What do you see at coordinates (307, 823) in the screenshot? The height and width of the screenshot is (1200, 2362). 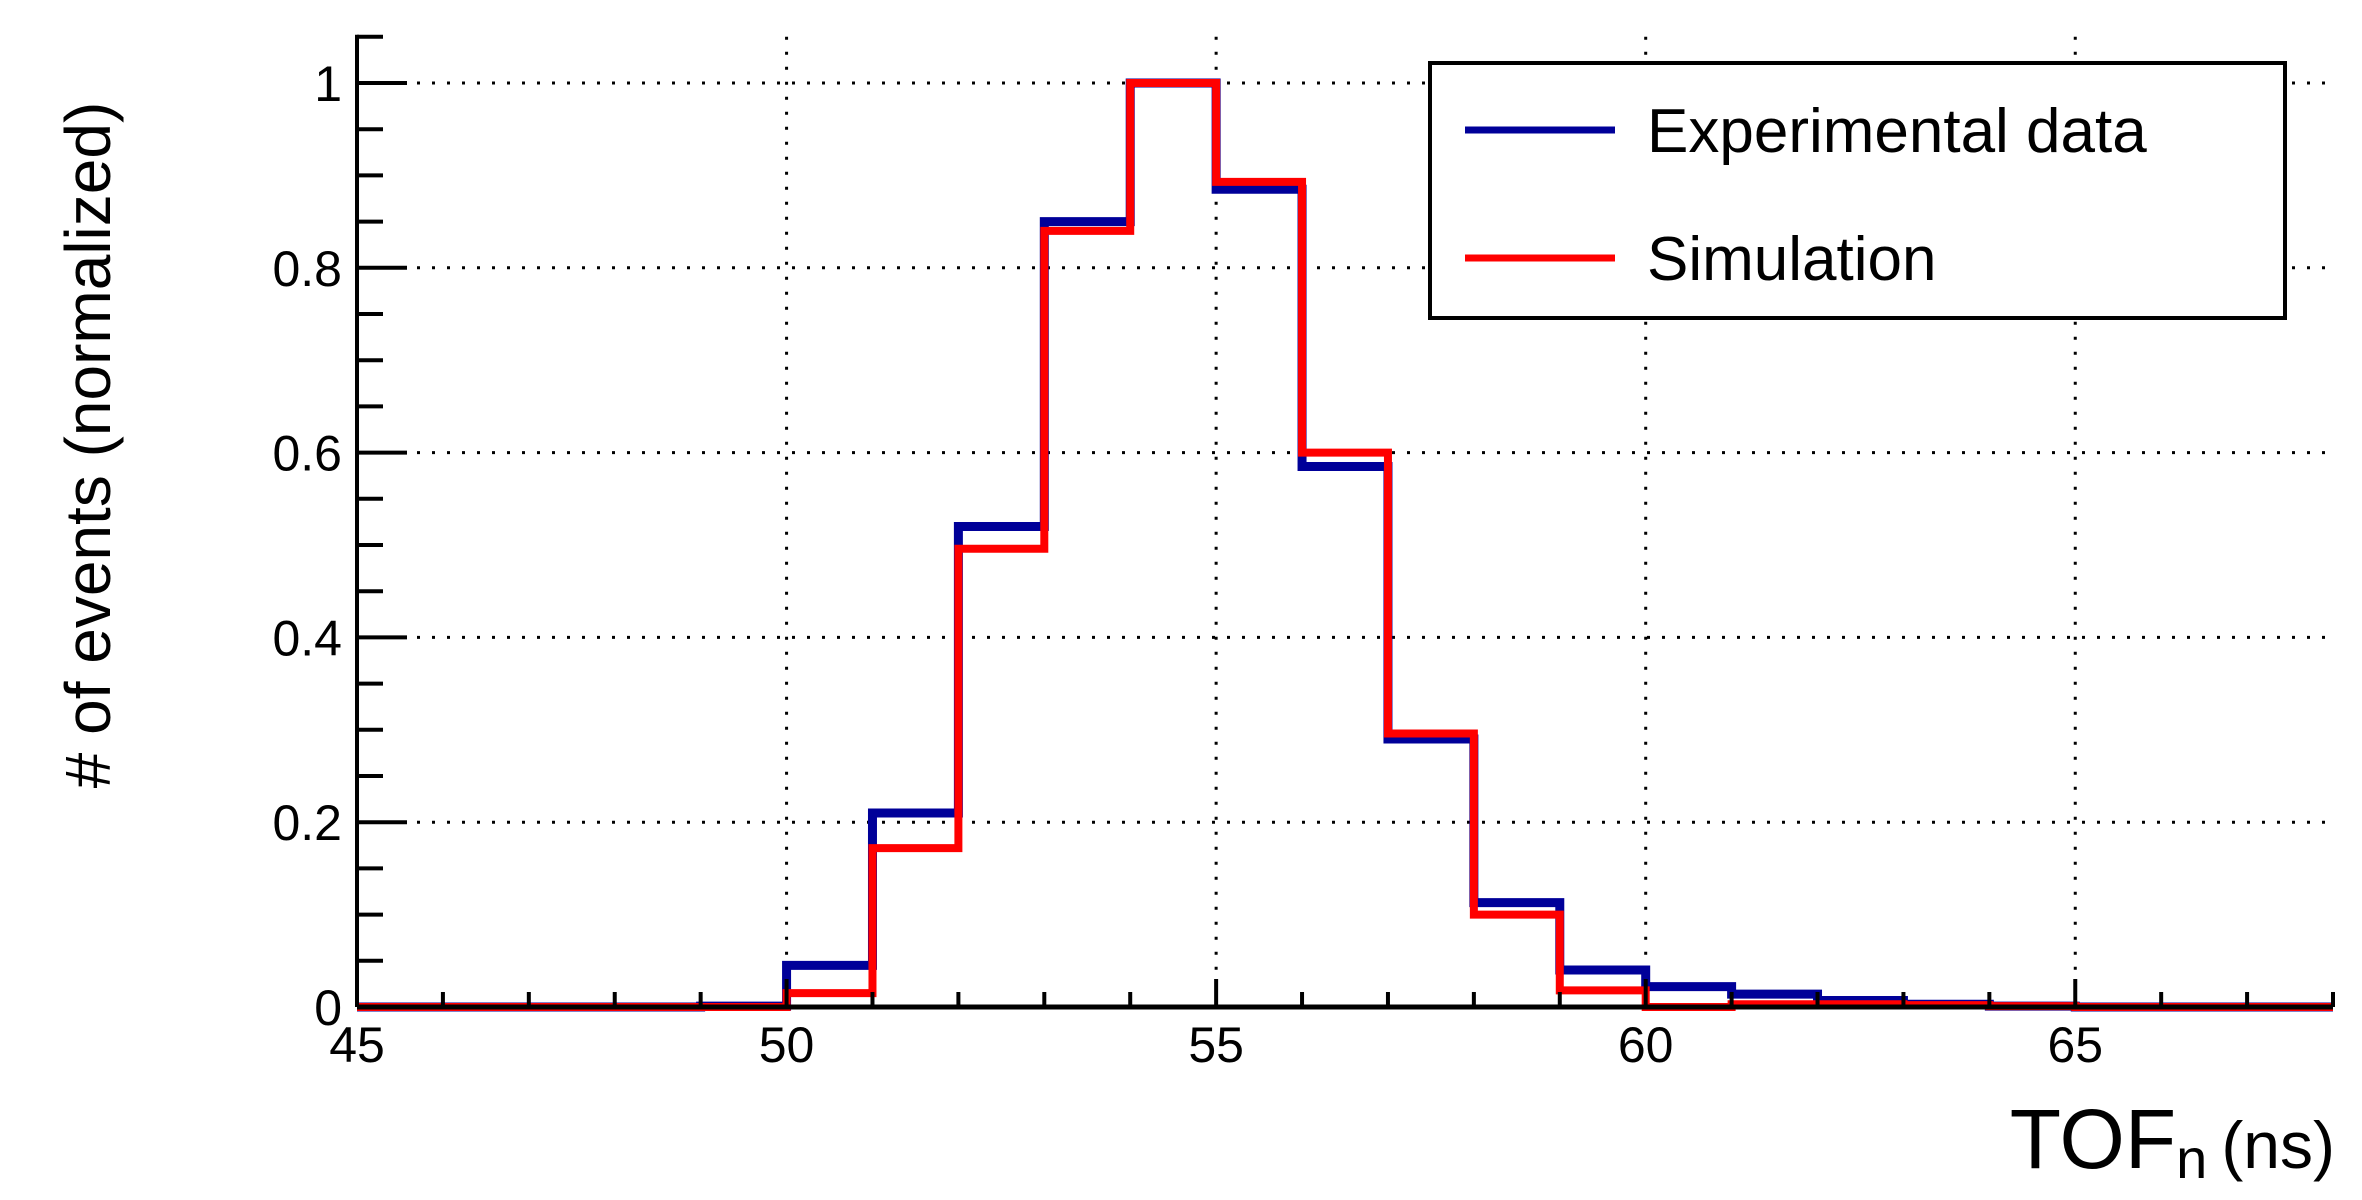 I see `y-tick-label: 0.2` at bounding box center [307, 823].